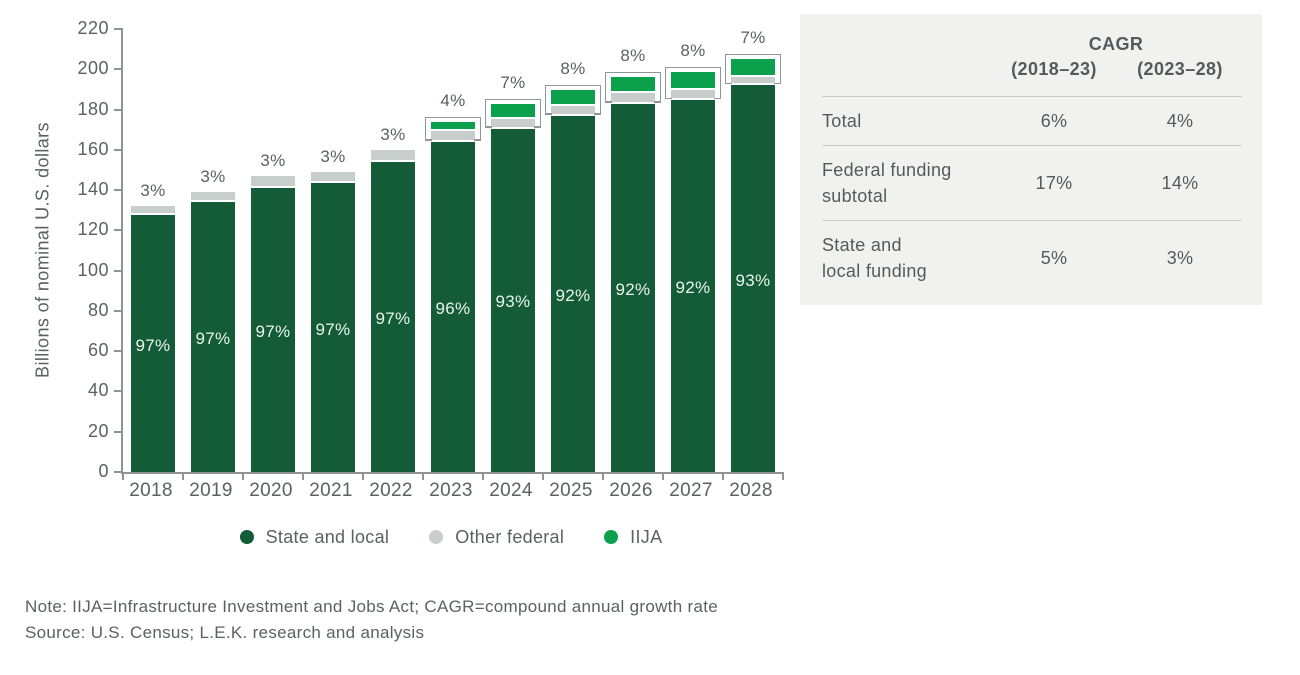 This screenshot has width=1300, height=675. Describe the element at coordinates (393, 250) in the screenshot. I see `bar-column-2022: 3% 97%` at that location.